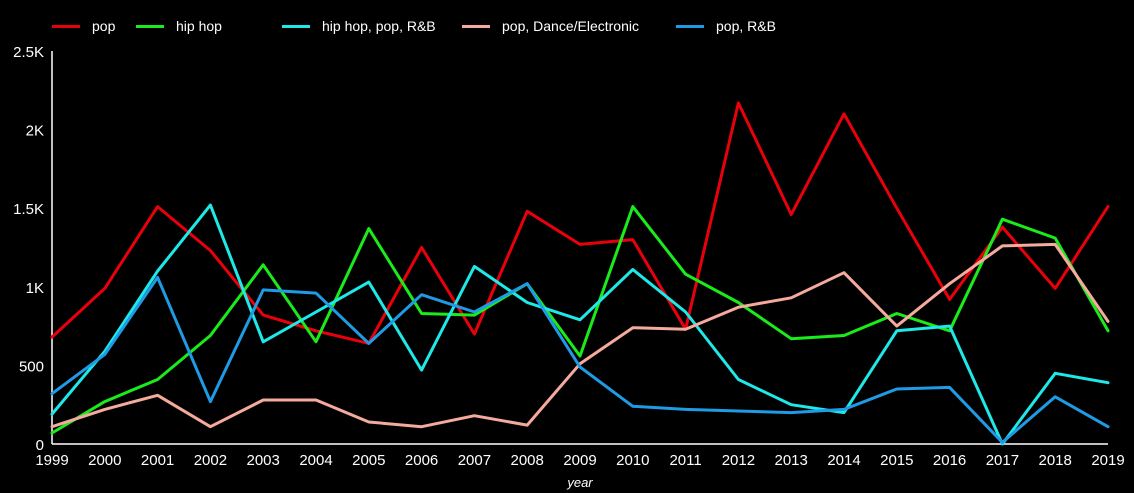  I want to click on x-tick-label: 2006, so click(421, 460).